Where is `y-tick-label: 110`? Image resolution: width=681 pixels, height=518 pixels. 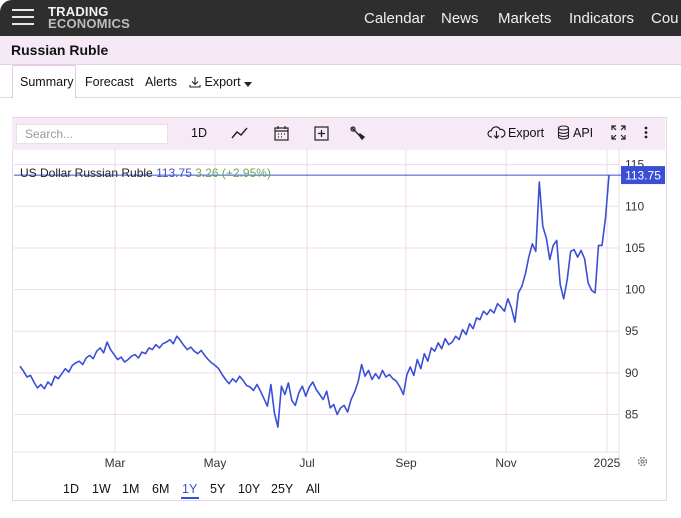 y-tick-label: 110 is located at coordinates (634, 206).